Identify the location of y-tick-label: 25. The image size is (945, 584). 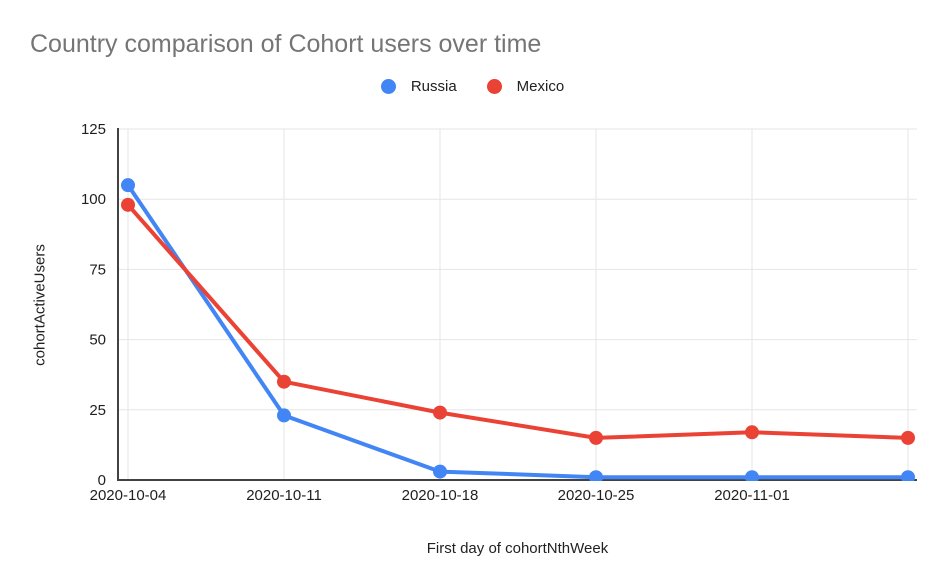
(97, 410).